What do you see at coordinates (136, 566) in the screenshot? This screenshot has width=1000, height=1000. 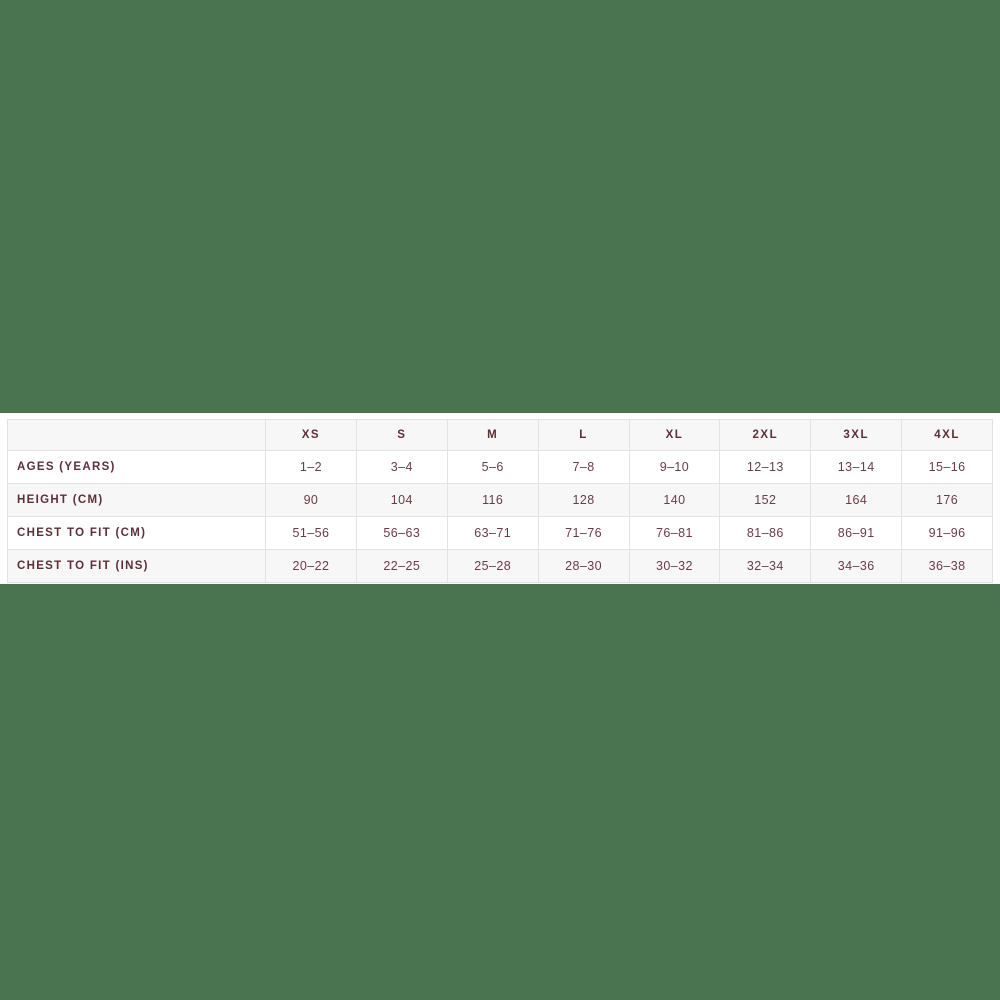 I see `row-label: CHEST TO FIT (INS)` at bounding box center [136, 566].